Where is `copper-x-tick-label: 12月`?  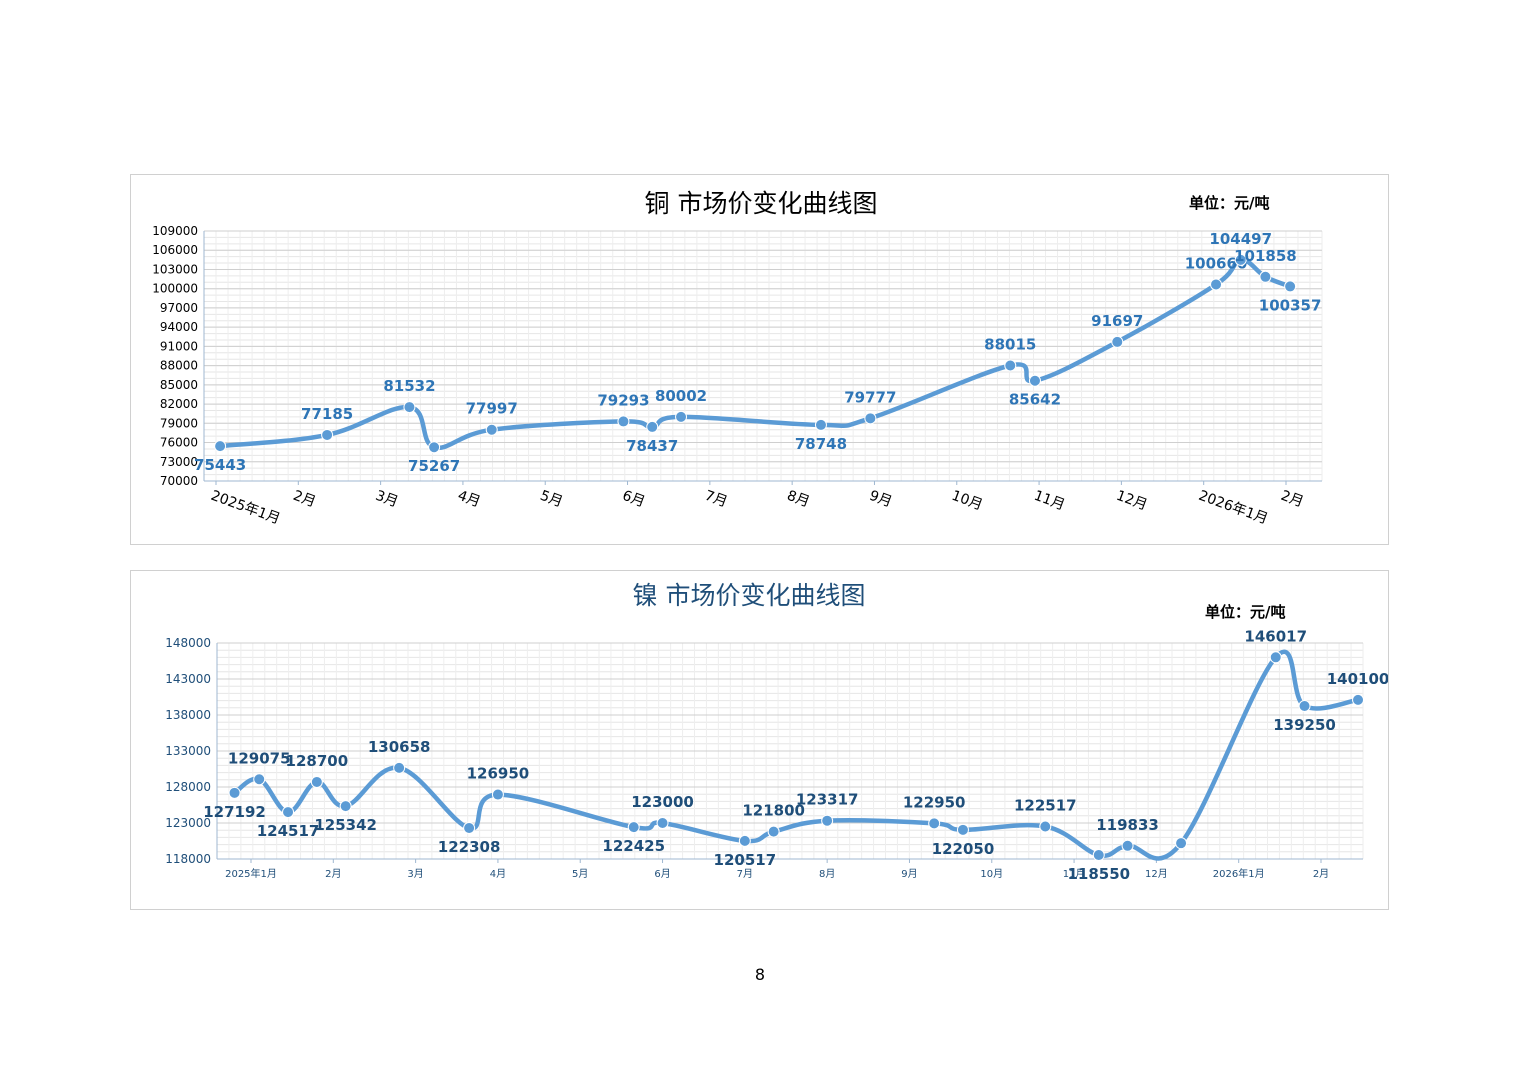
copper-x-tick-label: 12月 is located at coordinates (1131, 501).